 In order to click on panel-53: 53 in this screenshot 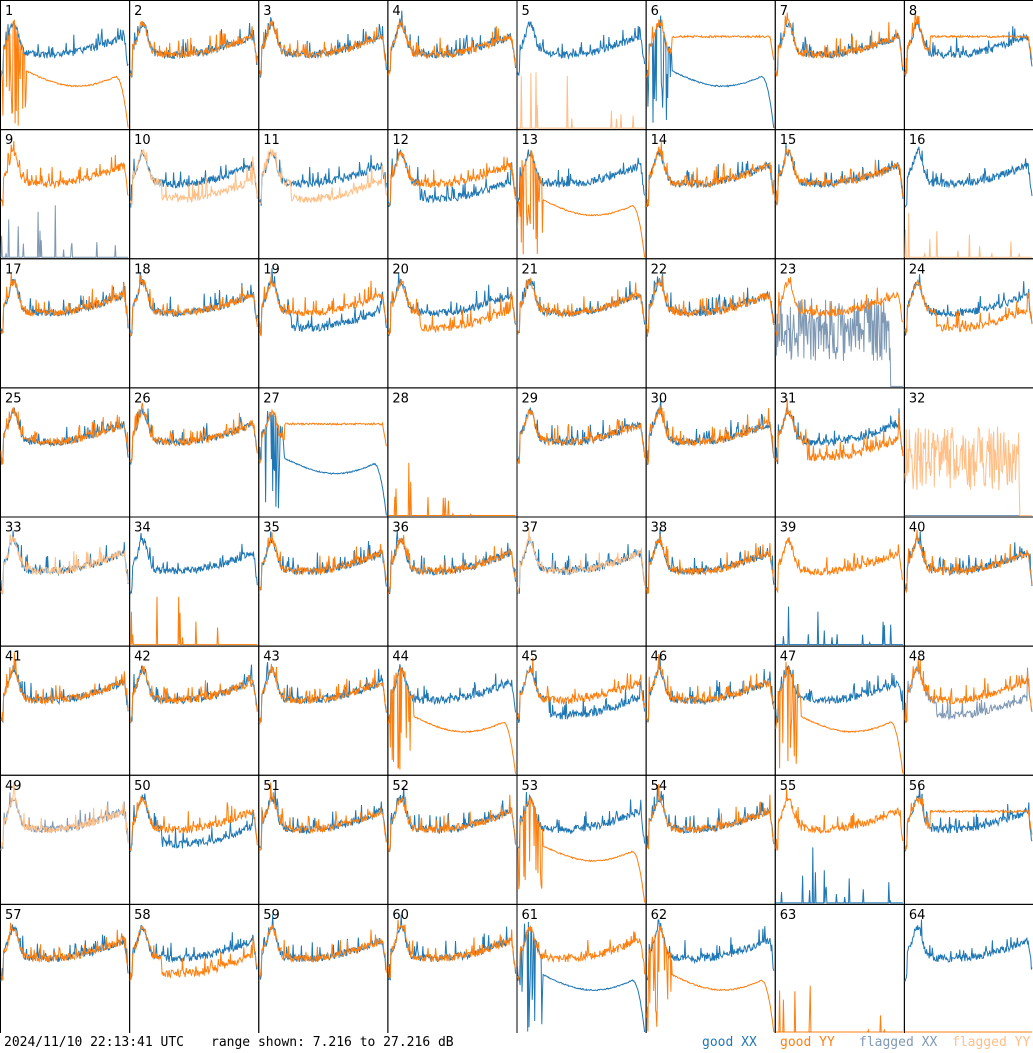, I will do `click(581, 839)`.